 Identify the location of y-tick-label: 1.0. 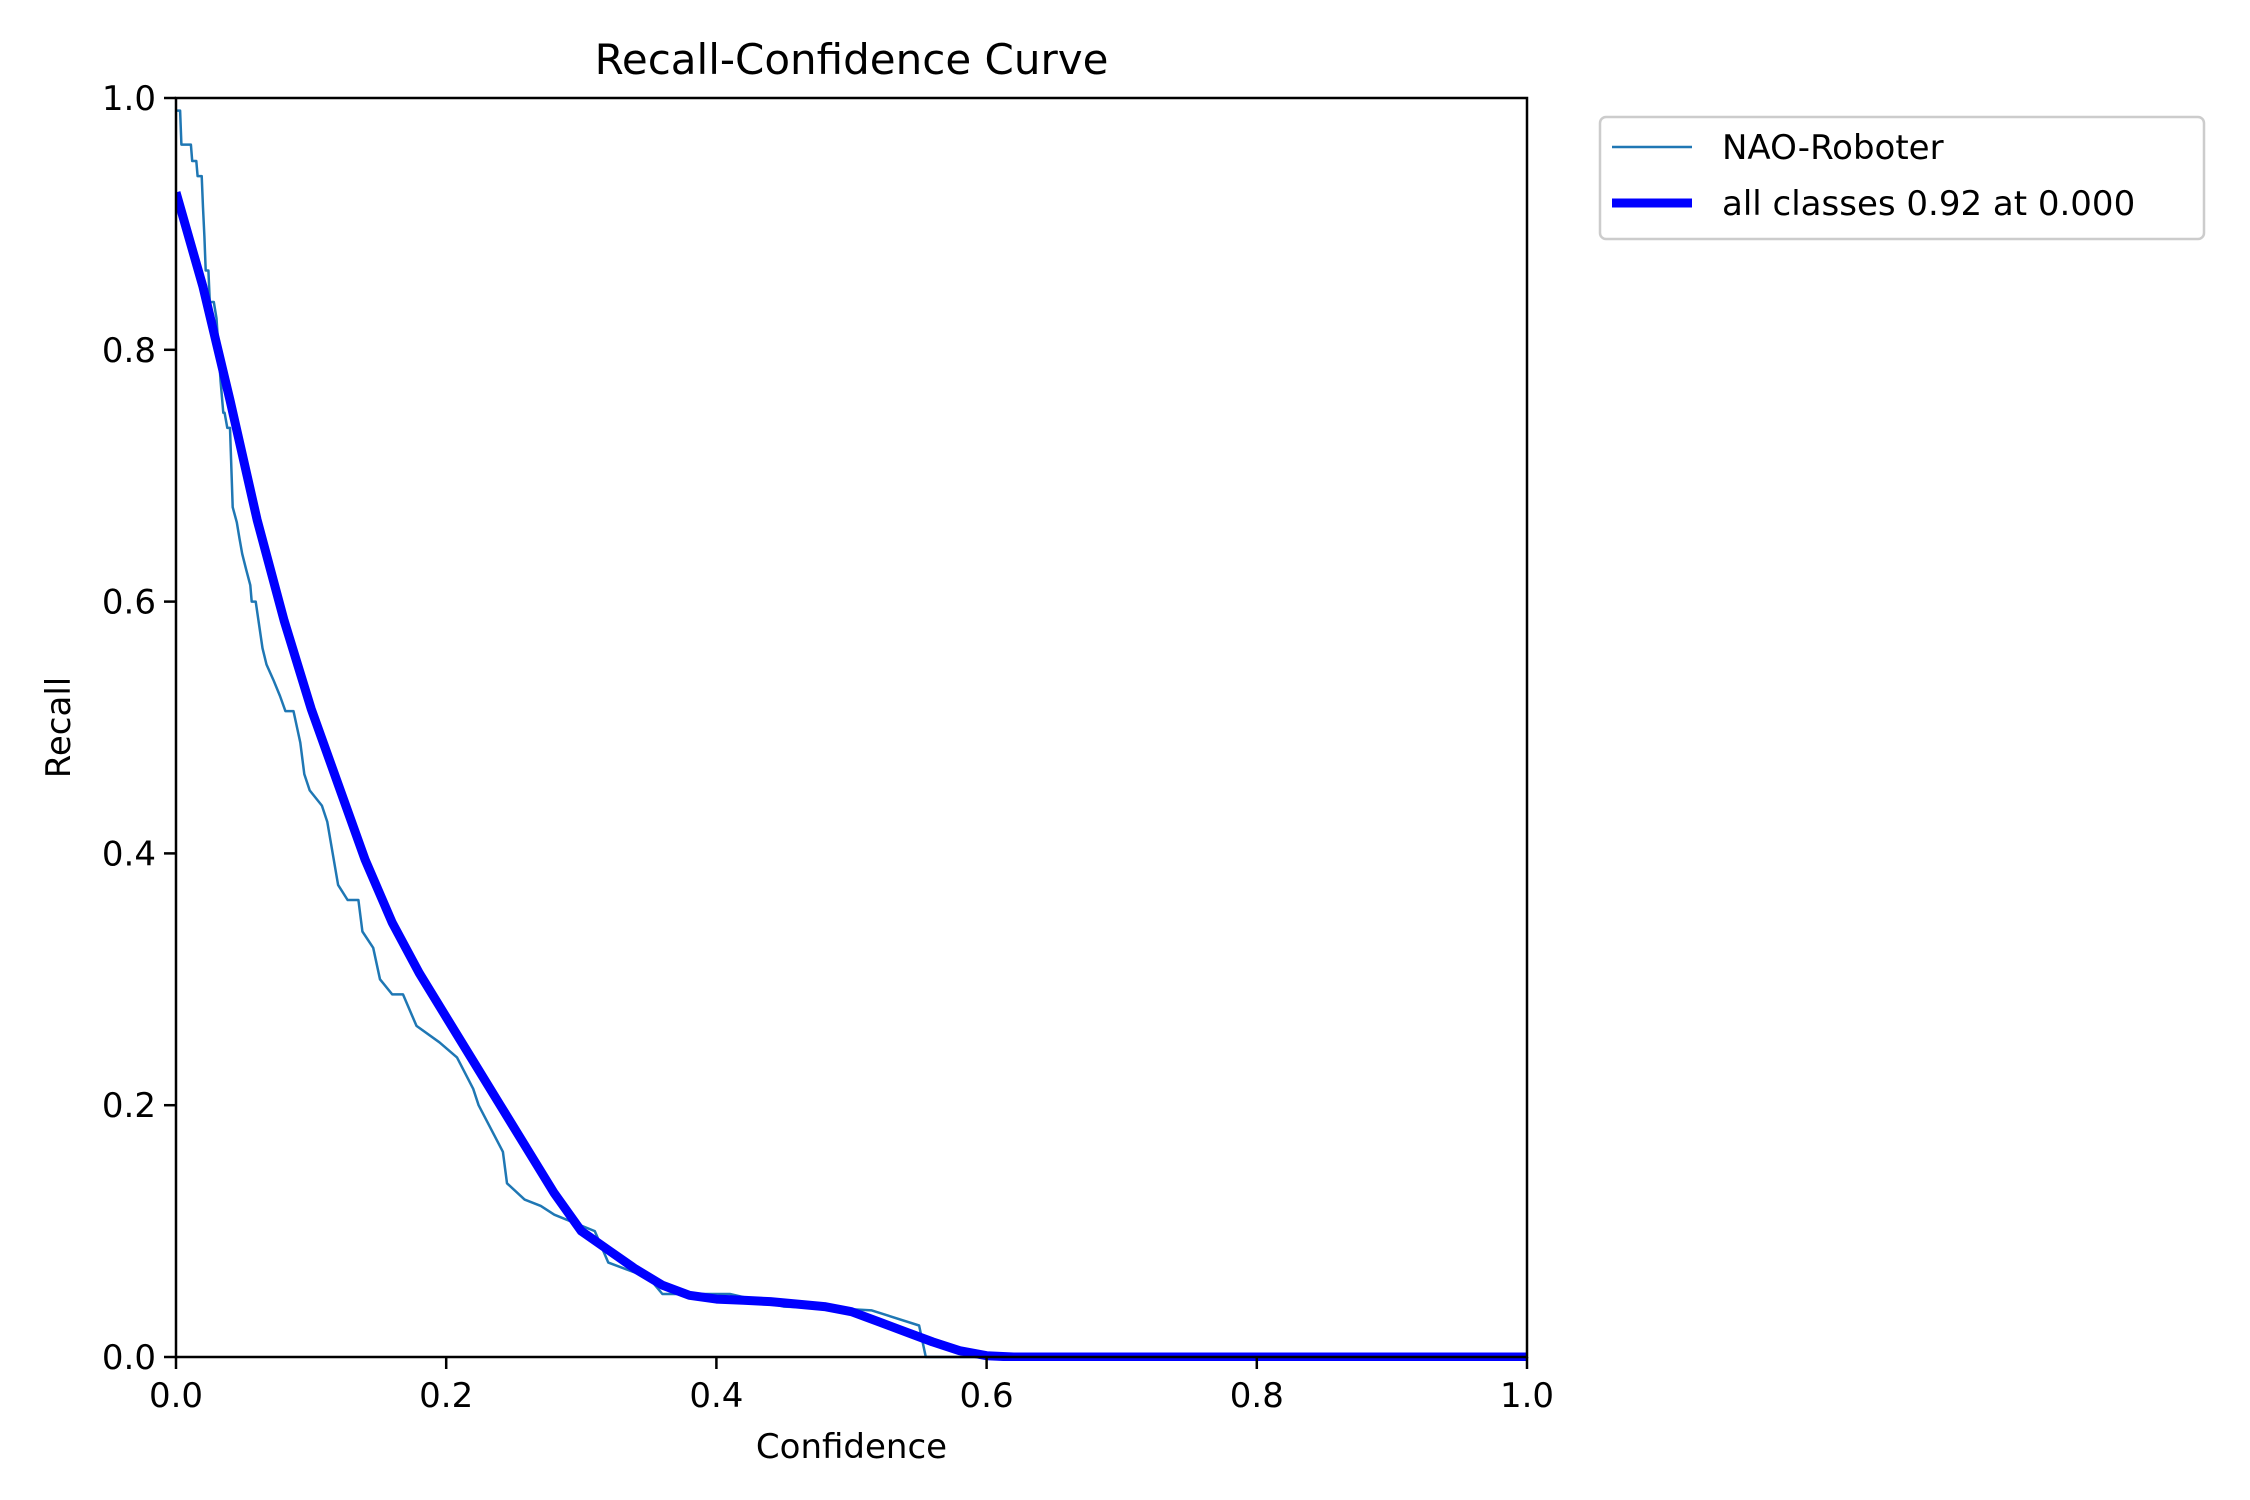
(129, 99).